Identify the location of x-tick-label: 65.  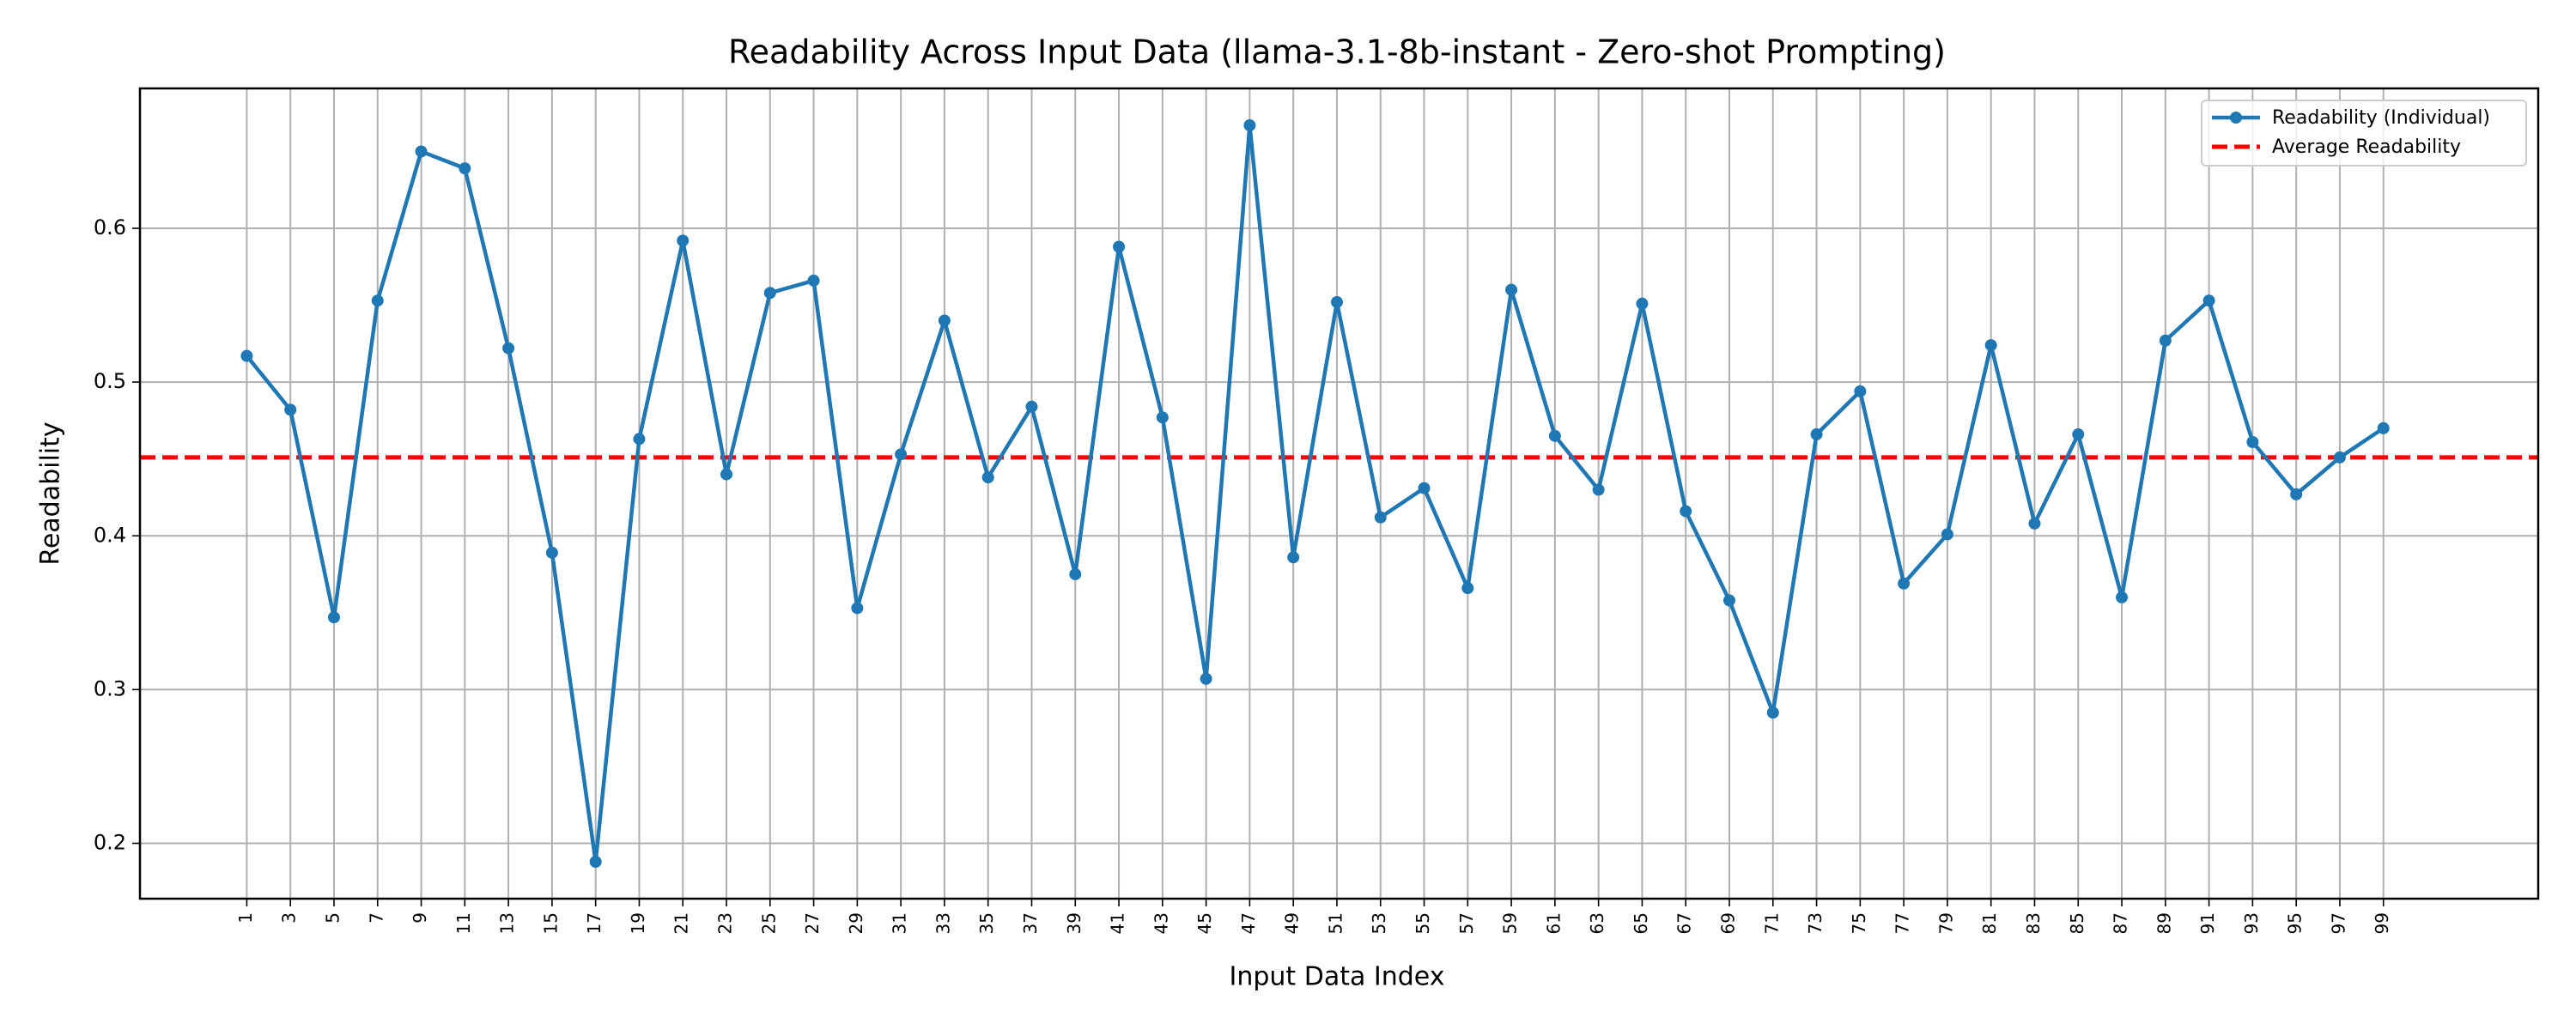
(1641, 923).